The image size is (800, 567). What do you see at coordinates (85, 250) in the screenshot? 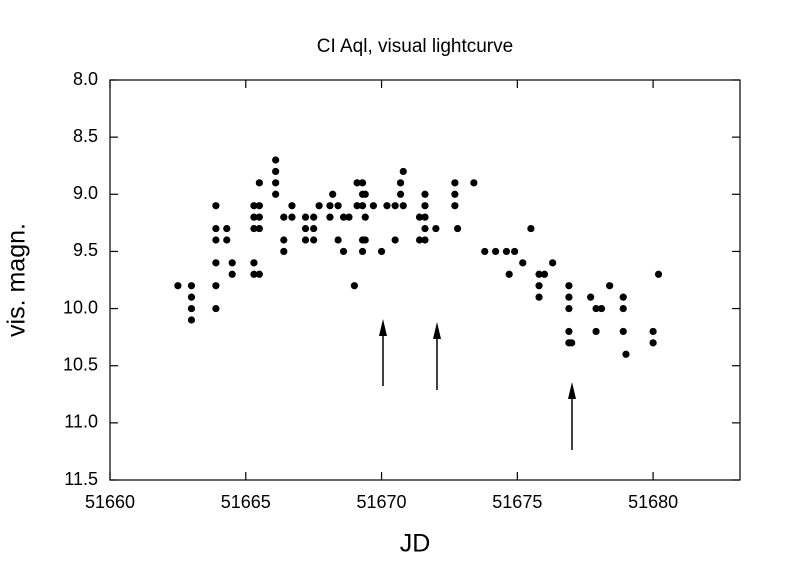
I see `y-tick-label: 9.5` at bounding box center [85, 250].